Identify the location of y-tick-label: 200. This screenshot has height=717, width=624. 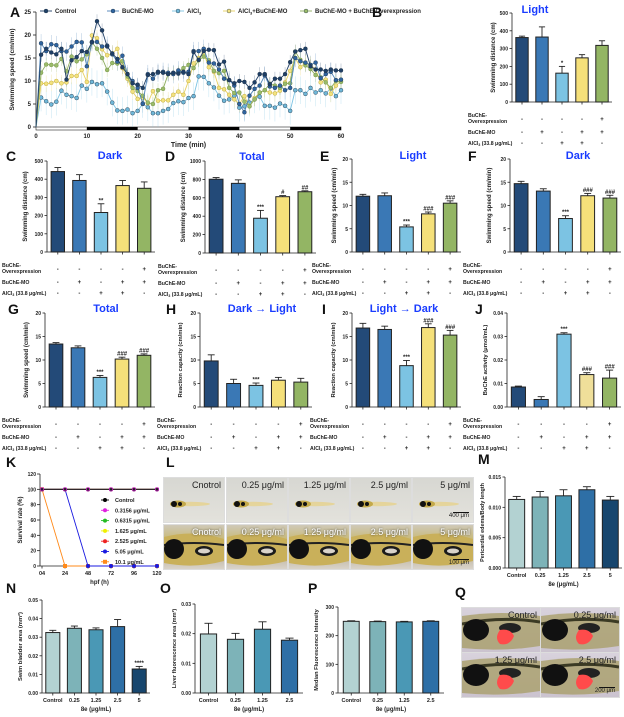
(504, 67).